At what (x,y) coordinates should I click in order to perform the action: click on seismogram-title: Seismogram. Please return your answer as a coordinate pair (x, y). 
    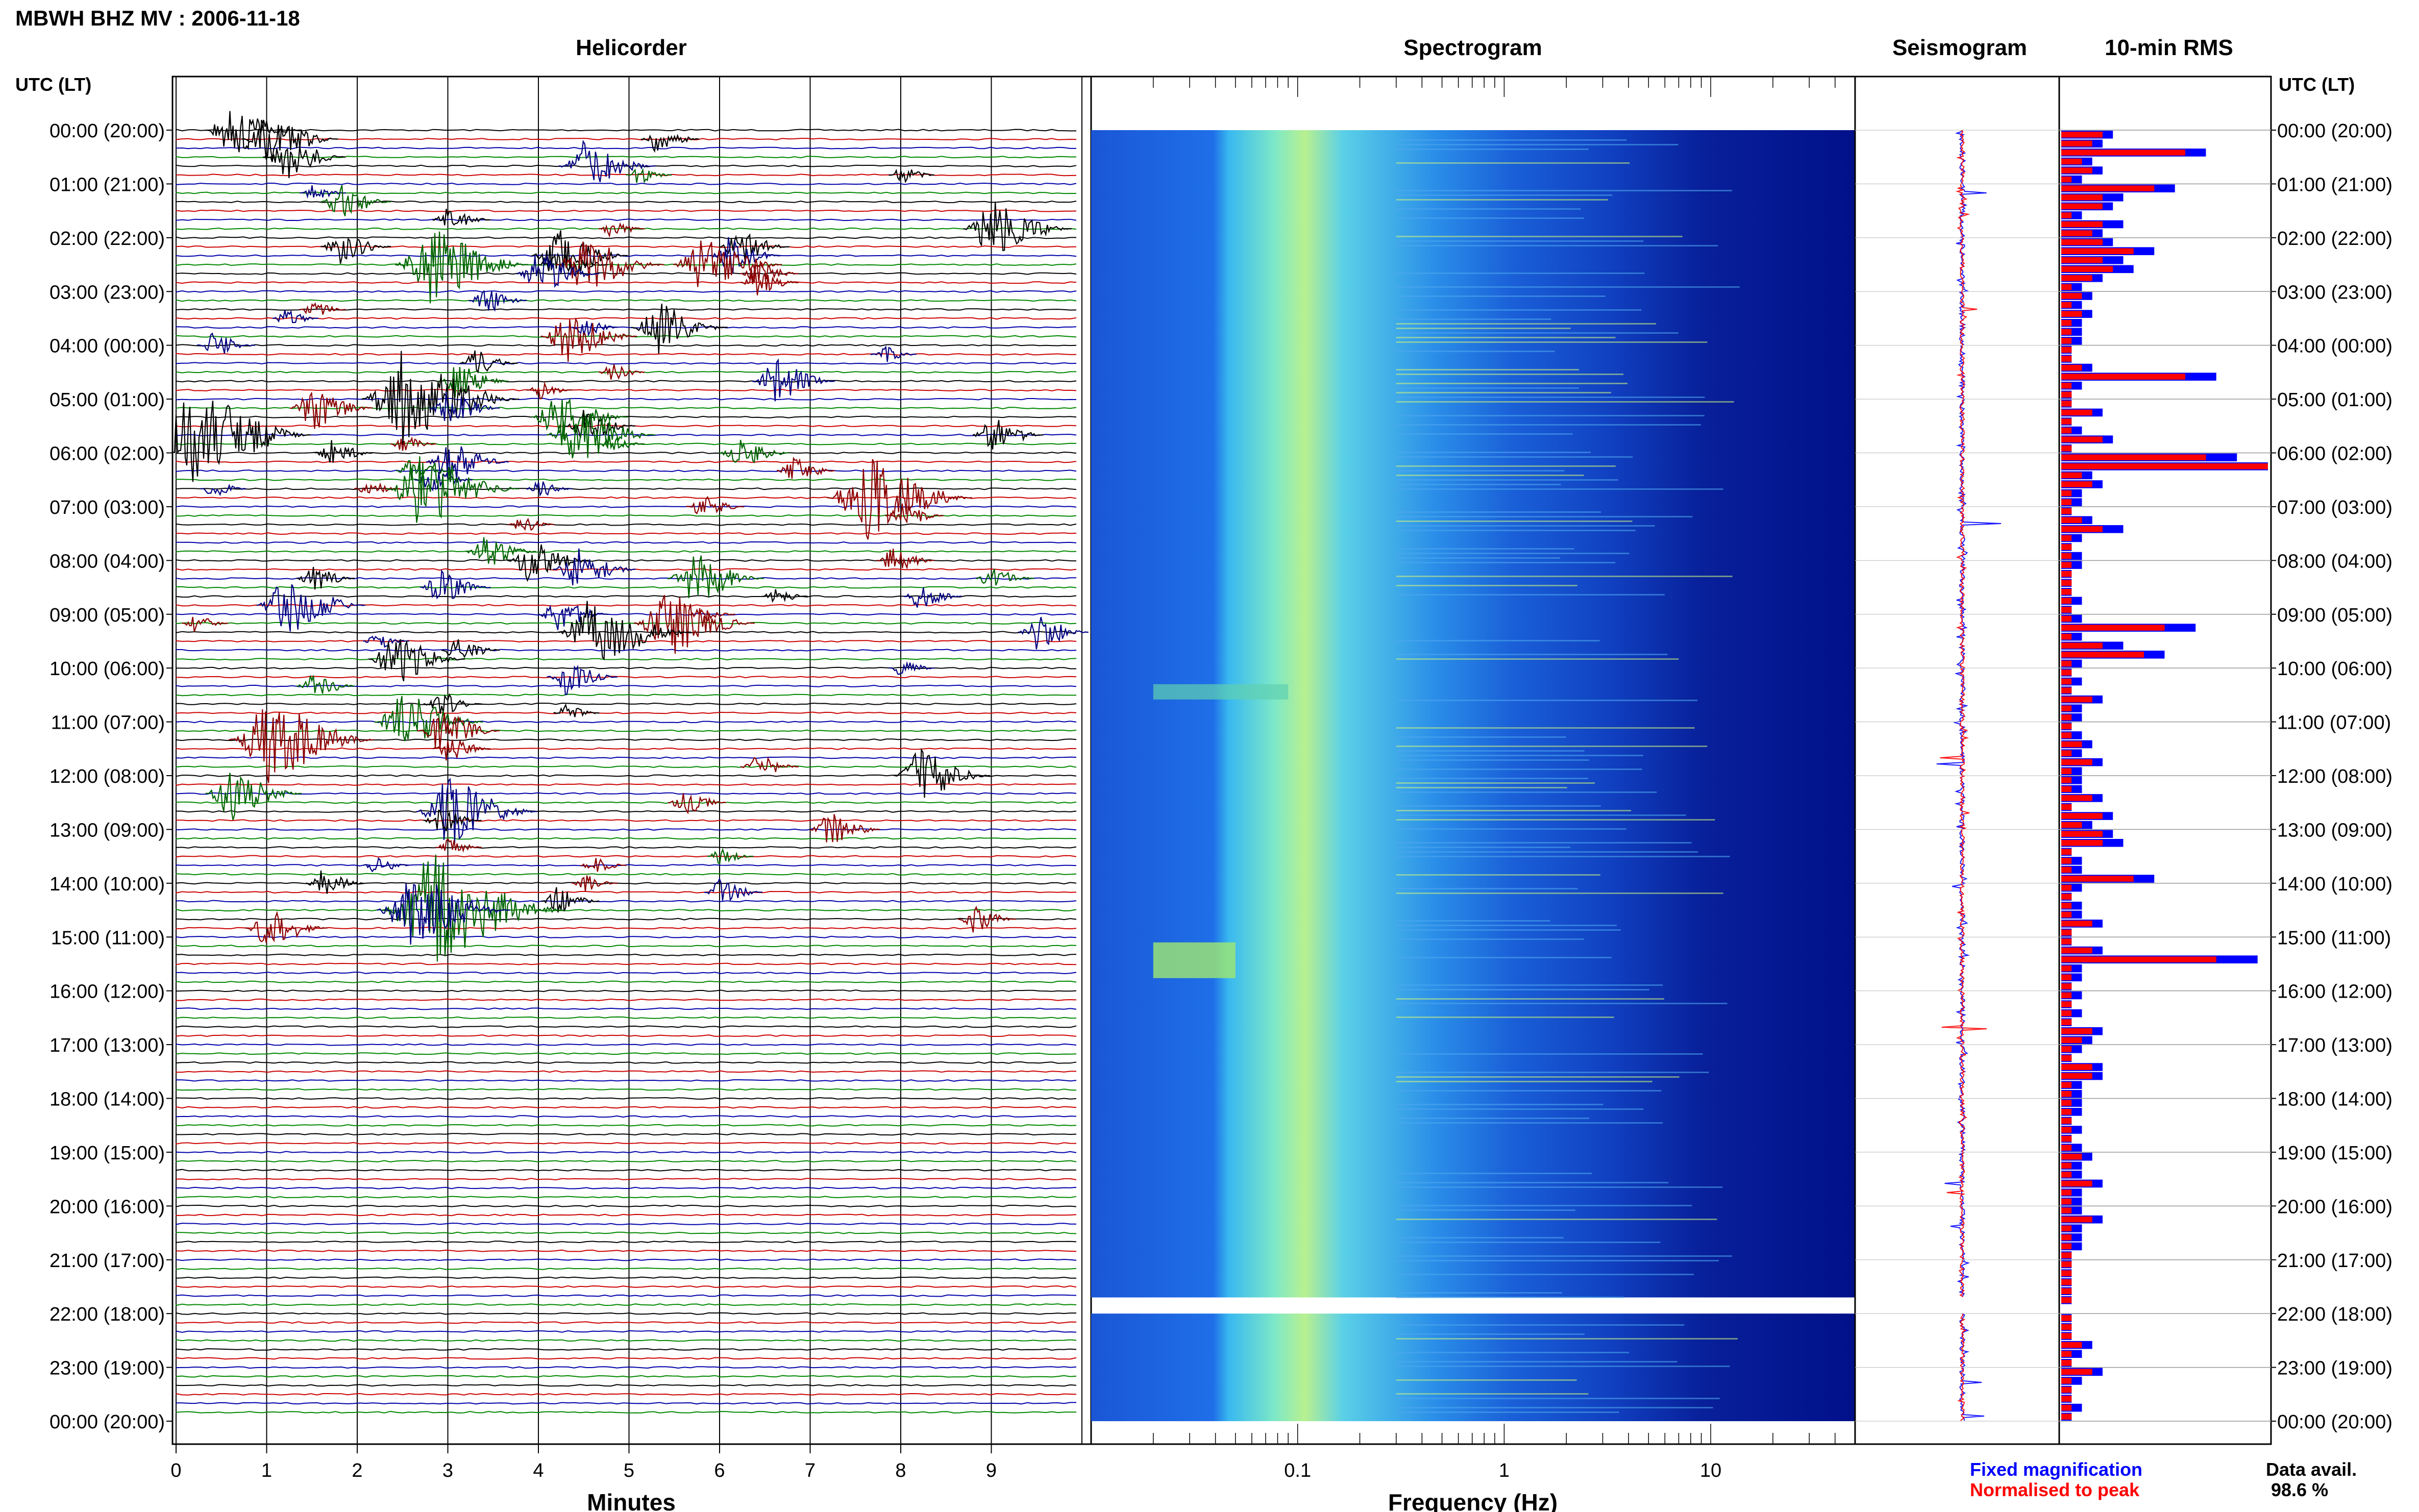
    Looking at the image, I should click on (1959, 47).